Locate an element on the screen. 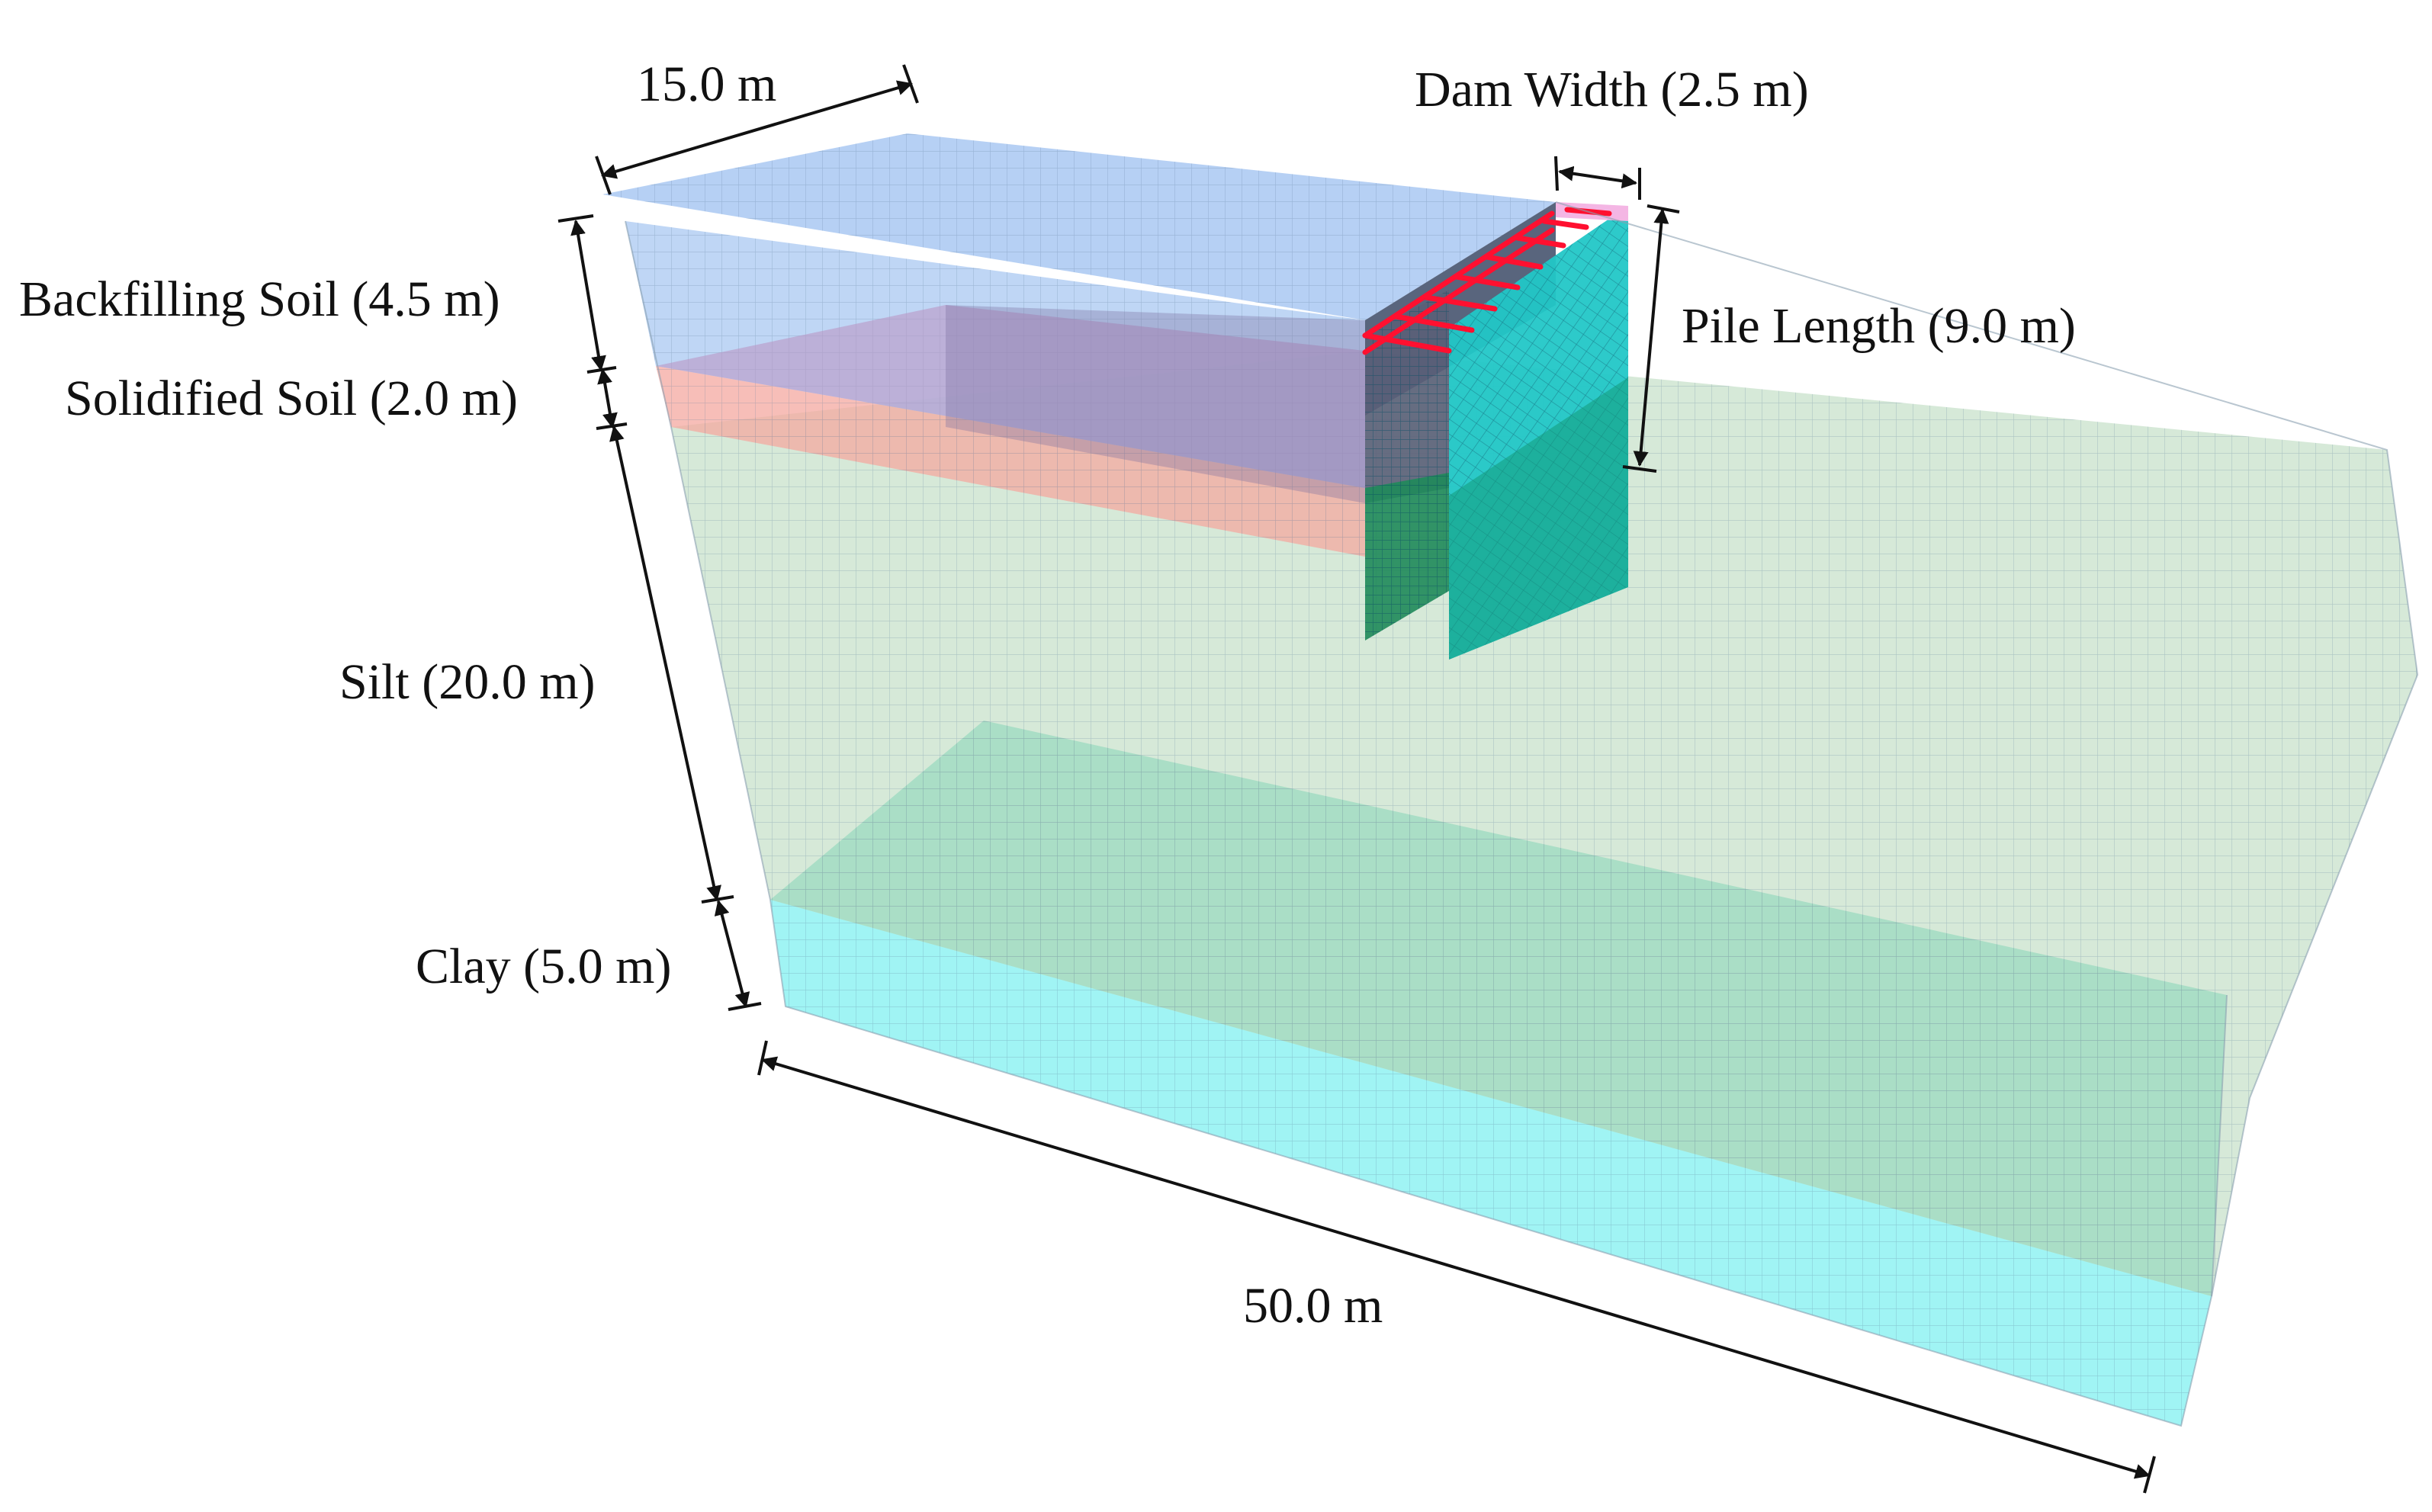 The height and width of the screenshot is (1512, 2432). clay-dimension-line is located at coordinates (732, 954).